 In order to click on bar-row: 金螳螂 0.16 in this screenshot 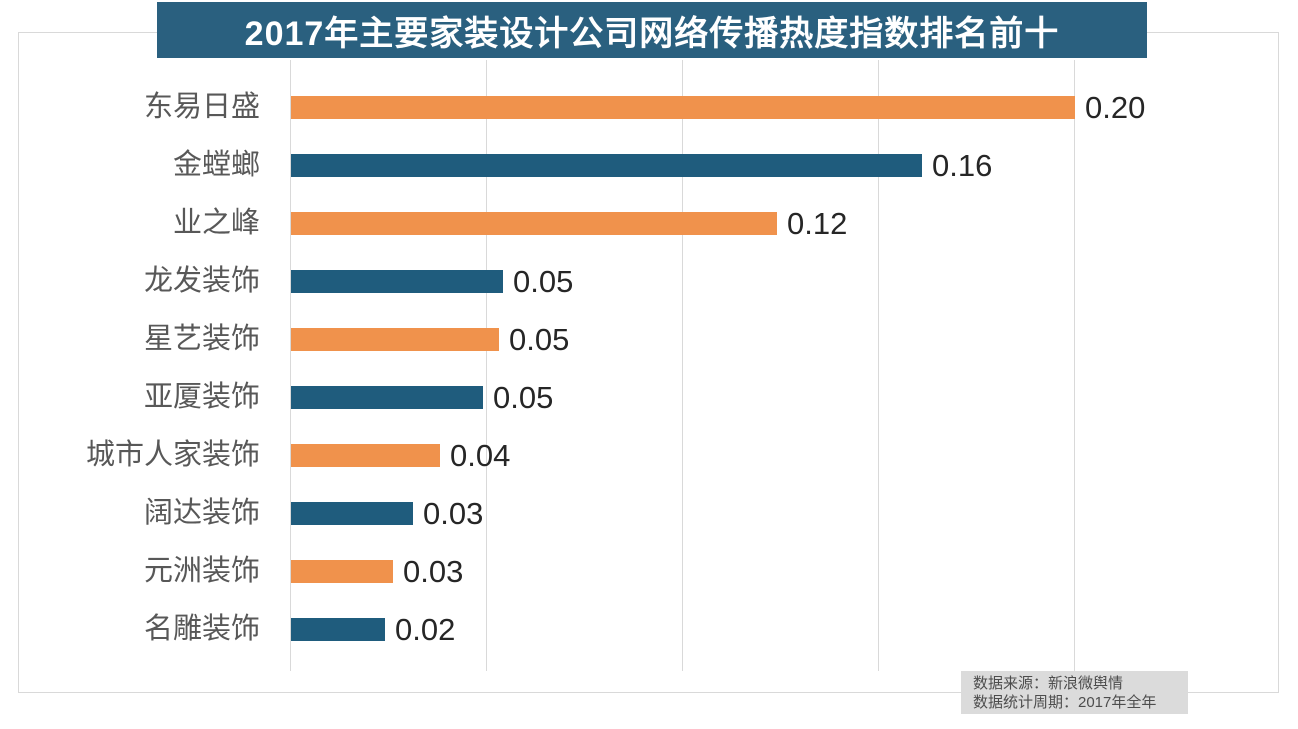, I will do `click(649, 165)`.